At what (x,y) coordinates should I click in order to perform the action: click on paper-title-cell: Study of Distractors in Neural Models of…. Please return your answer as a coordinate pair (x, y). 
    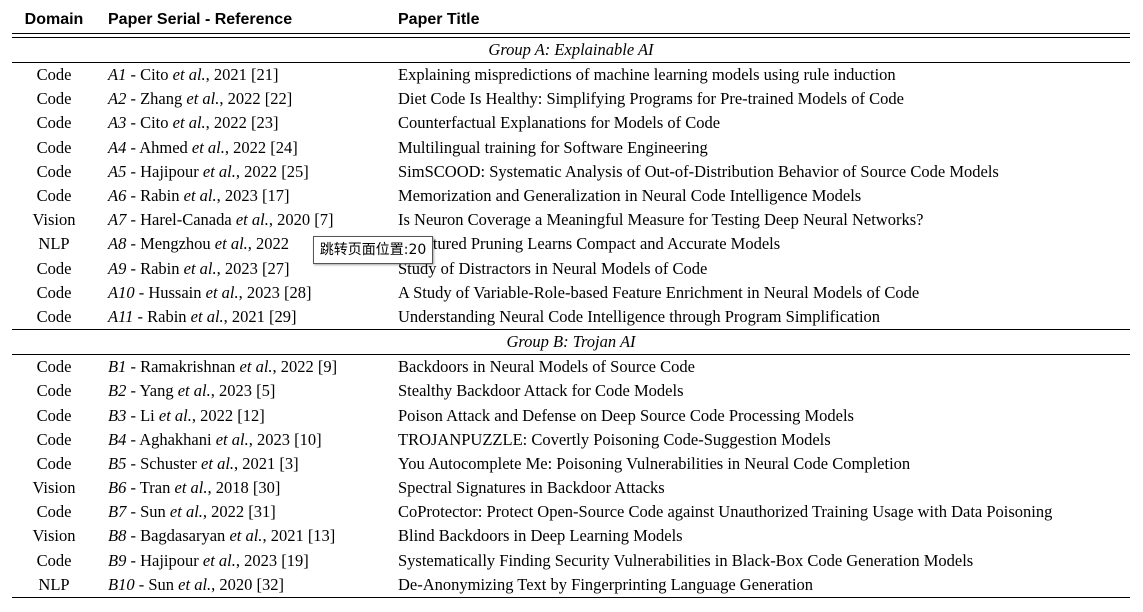
    Looking at the image, I should click on (553, 268).